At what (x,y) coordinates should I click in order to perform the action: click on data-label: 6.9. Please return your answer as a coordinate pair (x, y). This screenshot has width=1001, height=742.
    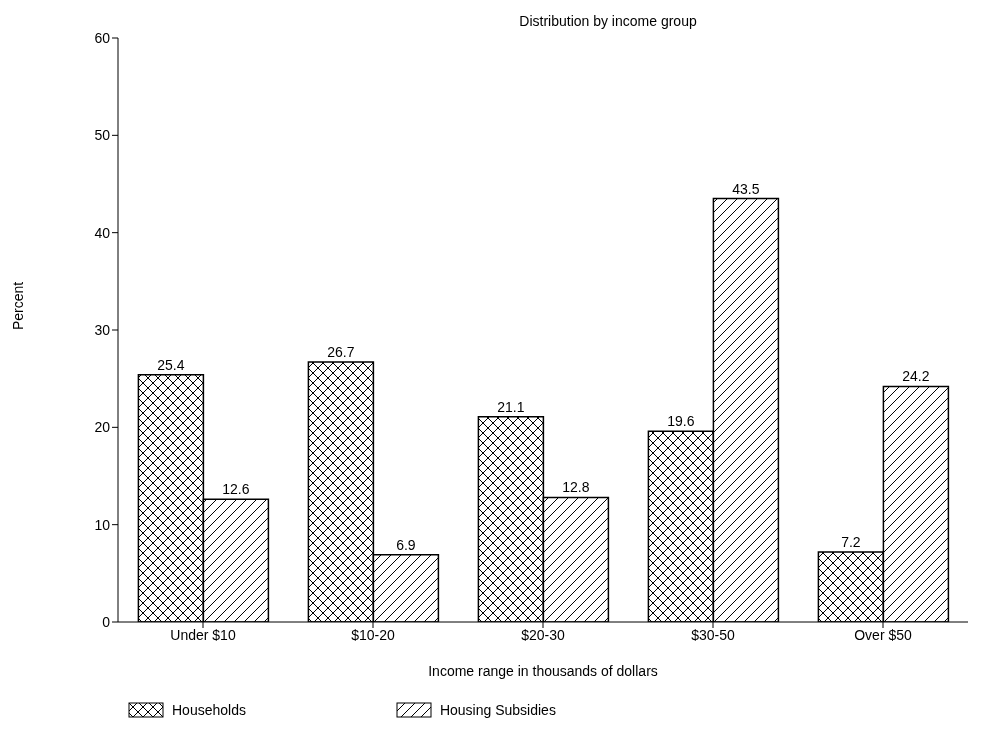
    Looking at the image, I should click on (406, 544).